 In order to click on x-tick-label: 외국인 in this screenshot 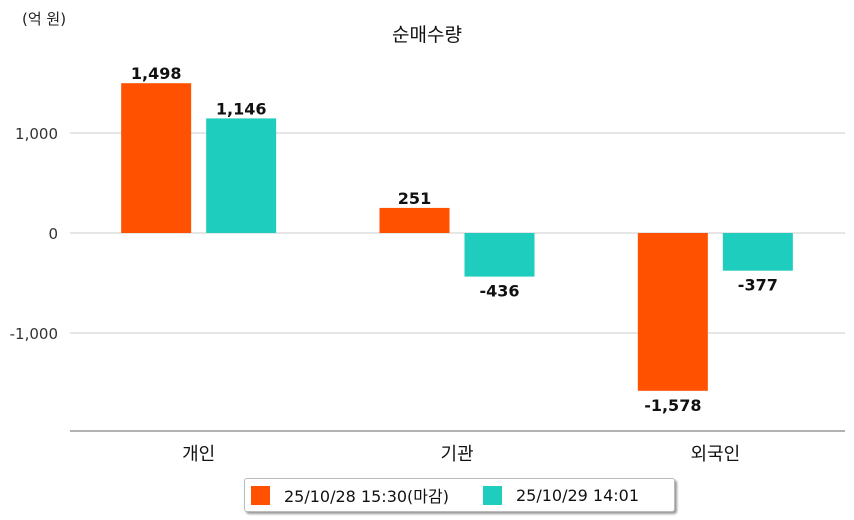, I will do `click(715, 454)`.